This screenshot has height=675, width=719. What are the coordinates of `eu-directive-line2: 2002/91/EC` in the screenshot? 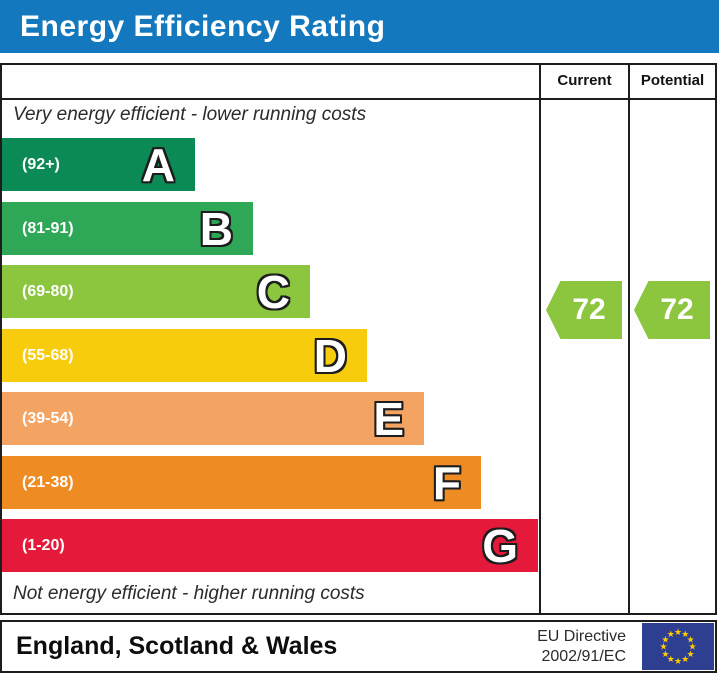 It's located at (583, 656).